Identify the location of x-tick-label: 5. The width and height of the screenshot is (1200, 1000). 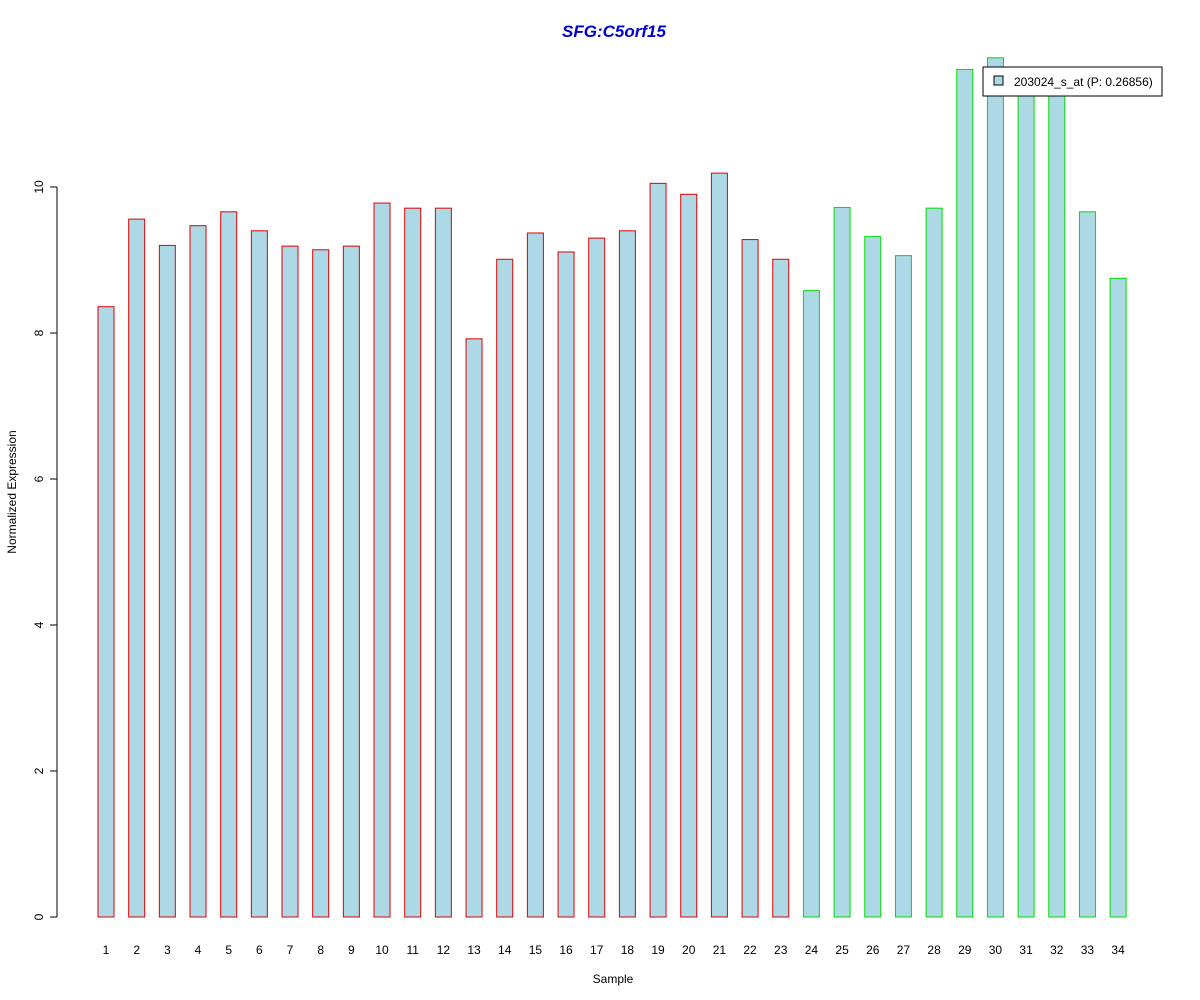
(228, 950).